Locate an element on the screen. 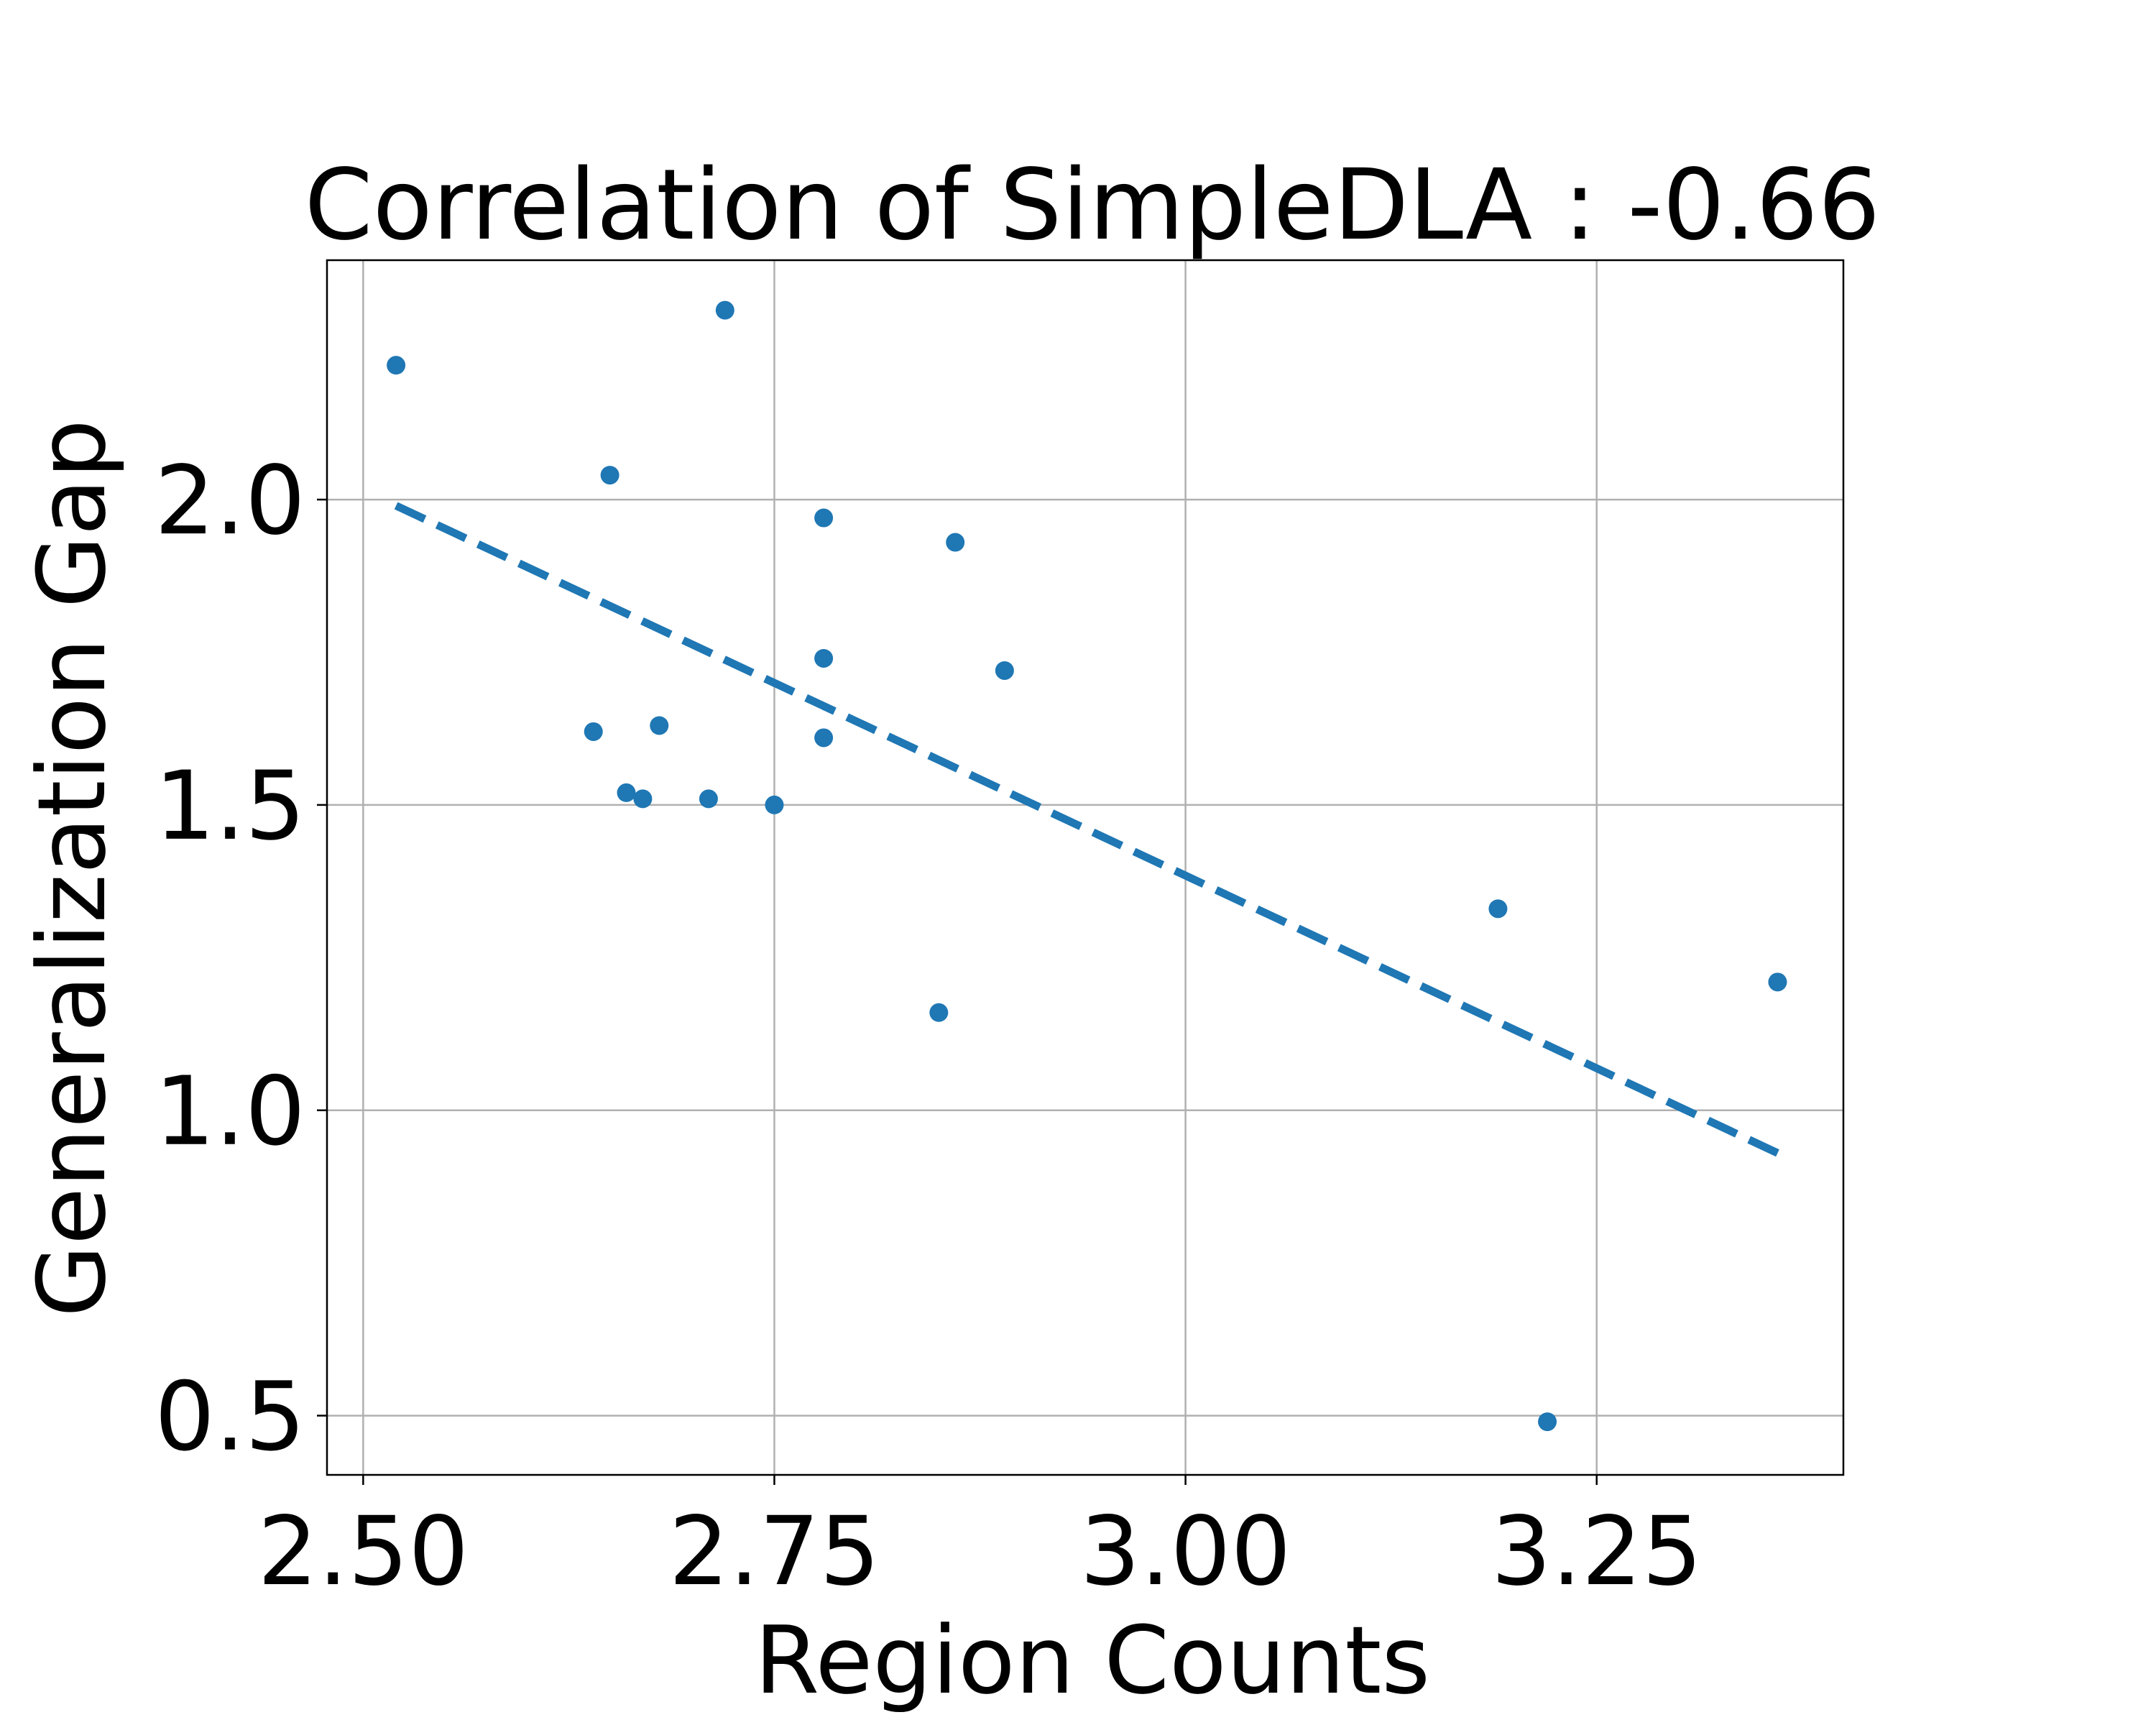 The image size is (2156, 1725). x-tick-label-2: 3.00 is located at coordinates (1186, 1551).